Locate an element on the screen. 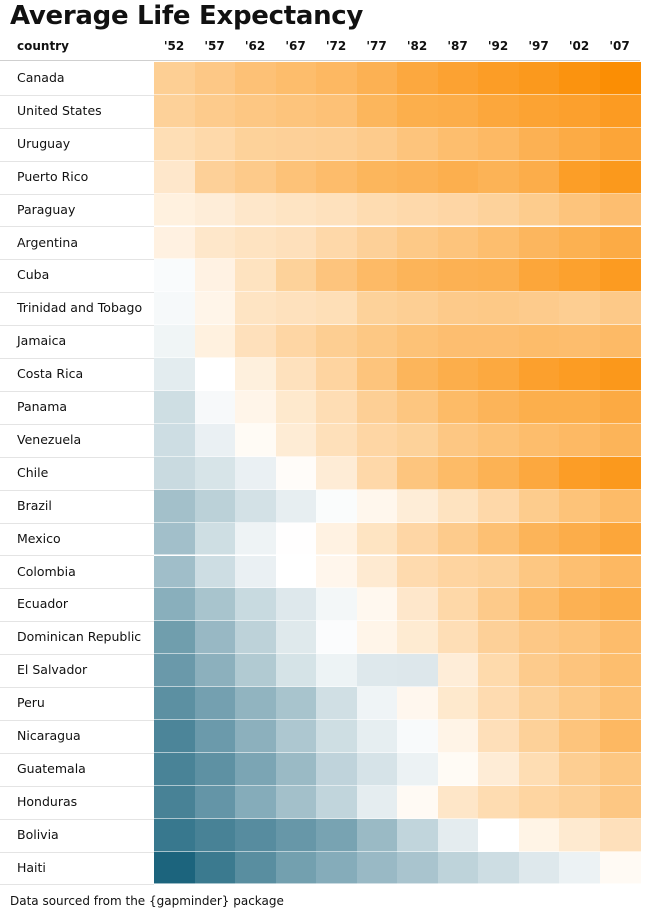  country-row-label: Costa Rica is located at coordinates (77, 375).